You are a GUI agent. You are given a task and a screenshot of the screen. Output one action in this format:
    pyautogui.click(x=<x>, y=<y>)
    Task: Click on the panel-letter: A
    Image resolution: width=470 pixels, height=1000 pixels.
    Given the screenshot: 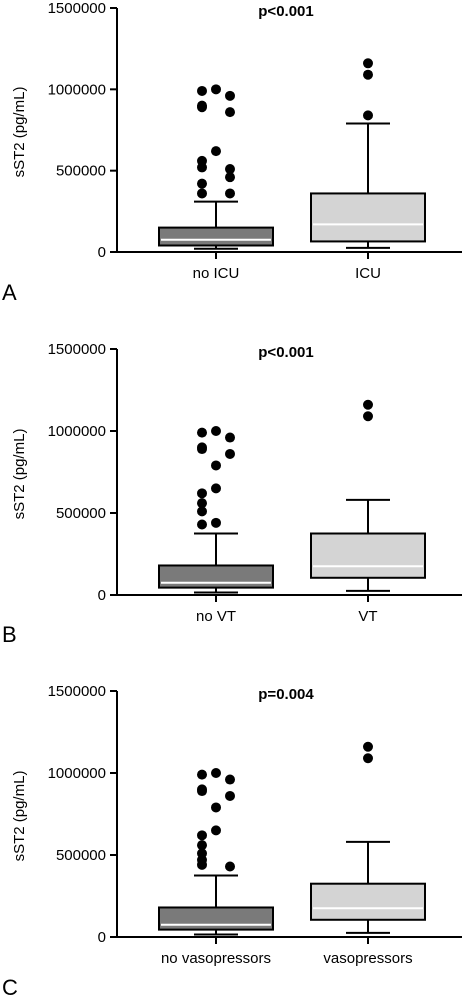 What is the action you would take?
    pyautogui.click(x=9, y=292)
    